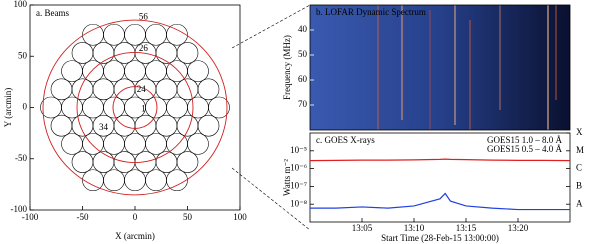 The image size is (600, 244). Describe the element at coordinates (144, 48) in the screenshot. I see `beam-label: 26` at that location.